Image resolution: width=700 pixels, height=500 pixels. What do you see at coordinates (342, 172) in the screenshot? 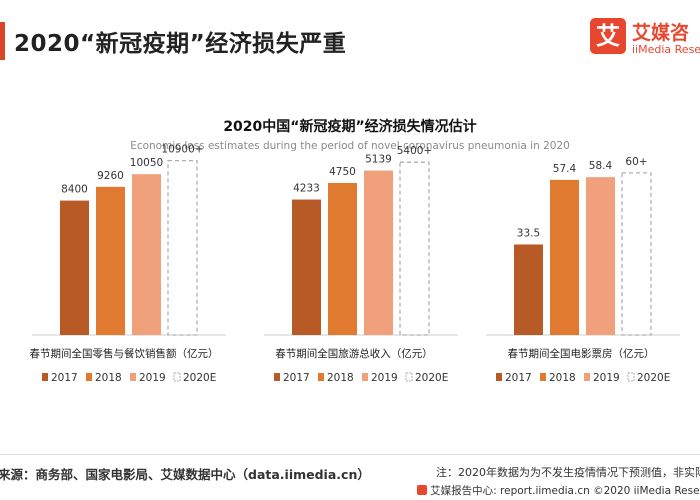
I see `value-label-1-2018: 4750` at bounding box center [342, 172].